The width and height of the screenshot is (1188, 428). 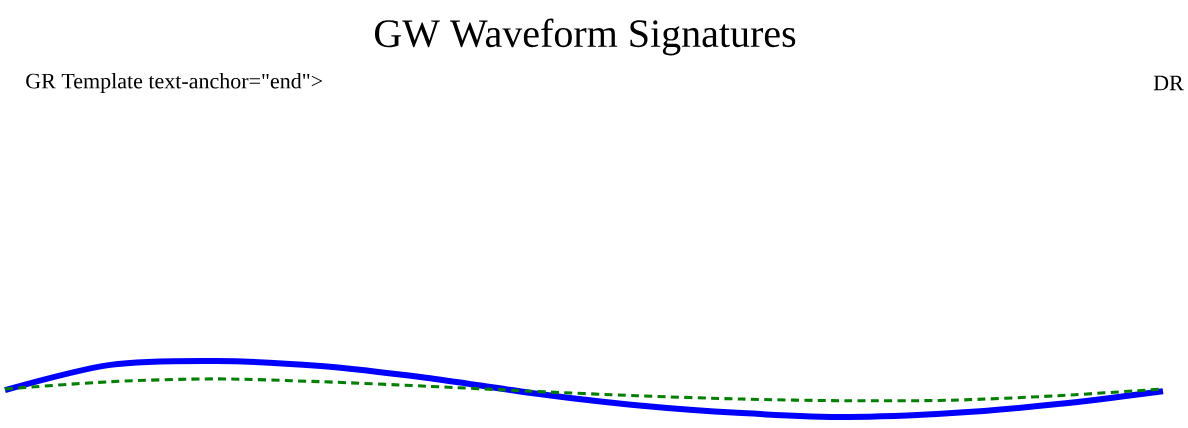 What do you see at coordinates (1168, 83) in the screenshot?
I see `text: DR` at bounding box center [1168, 83].